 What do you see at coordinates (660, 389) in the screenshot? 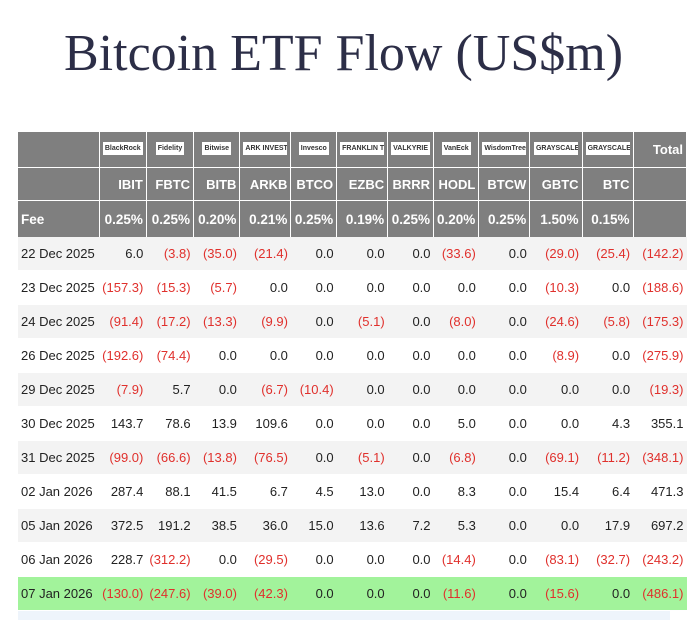
I see `total-flow: (19.3)` at bounding box center [660, 389].